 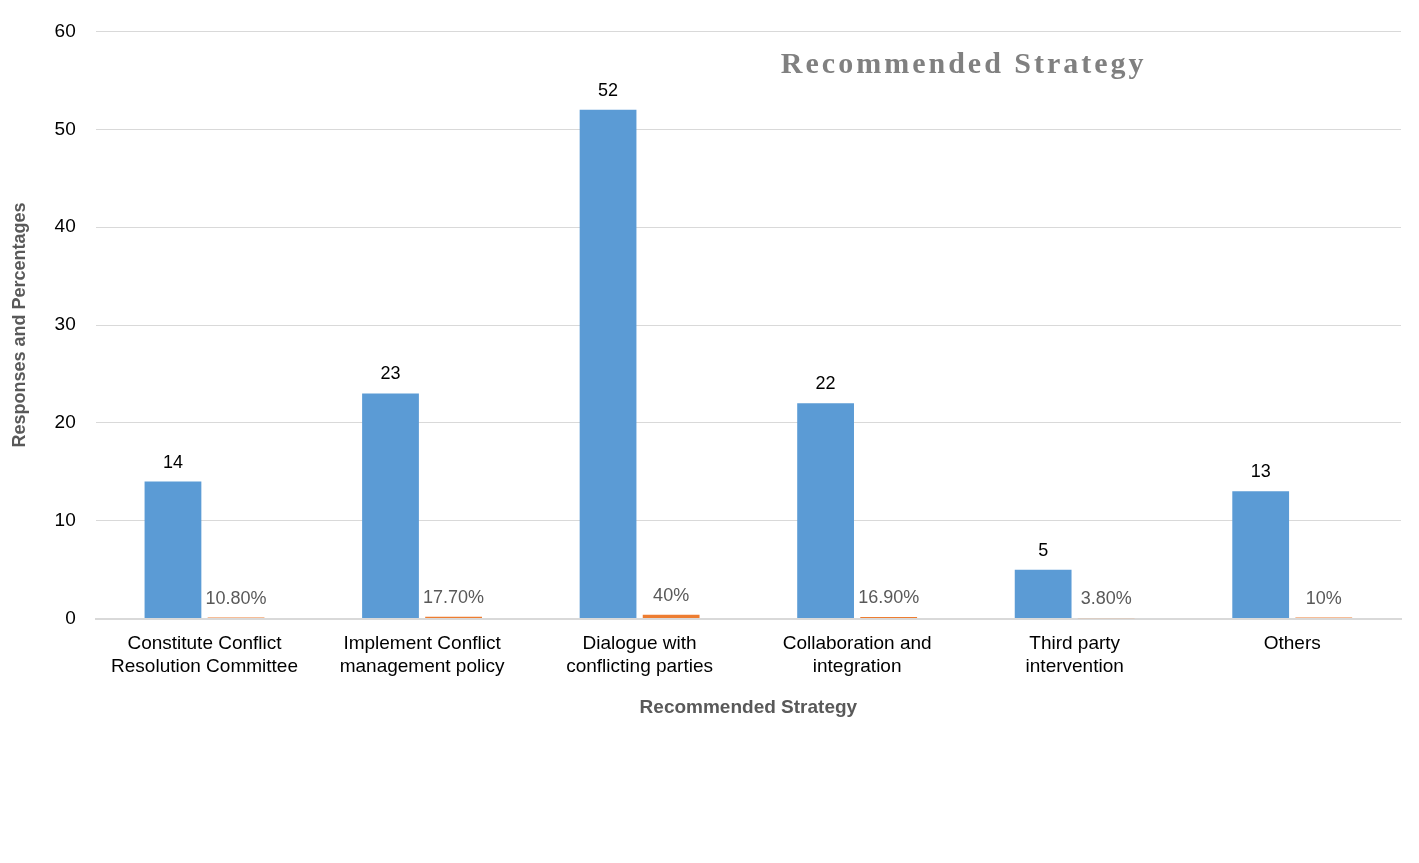 What do you see at coordinates (1043, 549) in the screenshot?
I see `data-label: 5` at bounding box center [1043, 549].